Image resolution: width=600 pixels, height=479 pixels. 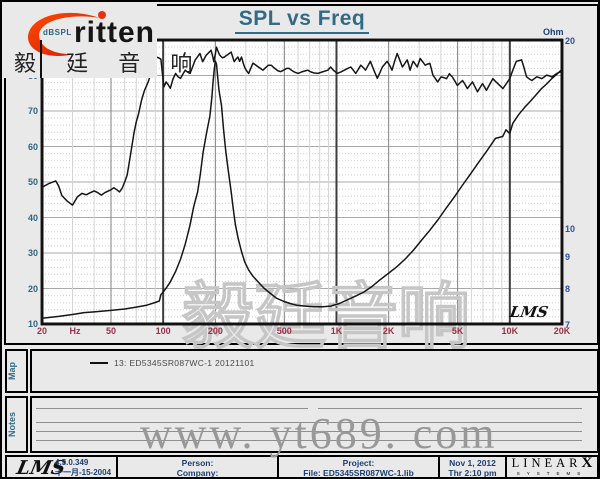 What do you see at coordinates (215, 331) in the screenshot?
I see `x-tick-label: 200` at bounding box center [215, 331].